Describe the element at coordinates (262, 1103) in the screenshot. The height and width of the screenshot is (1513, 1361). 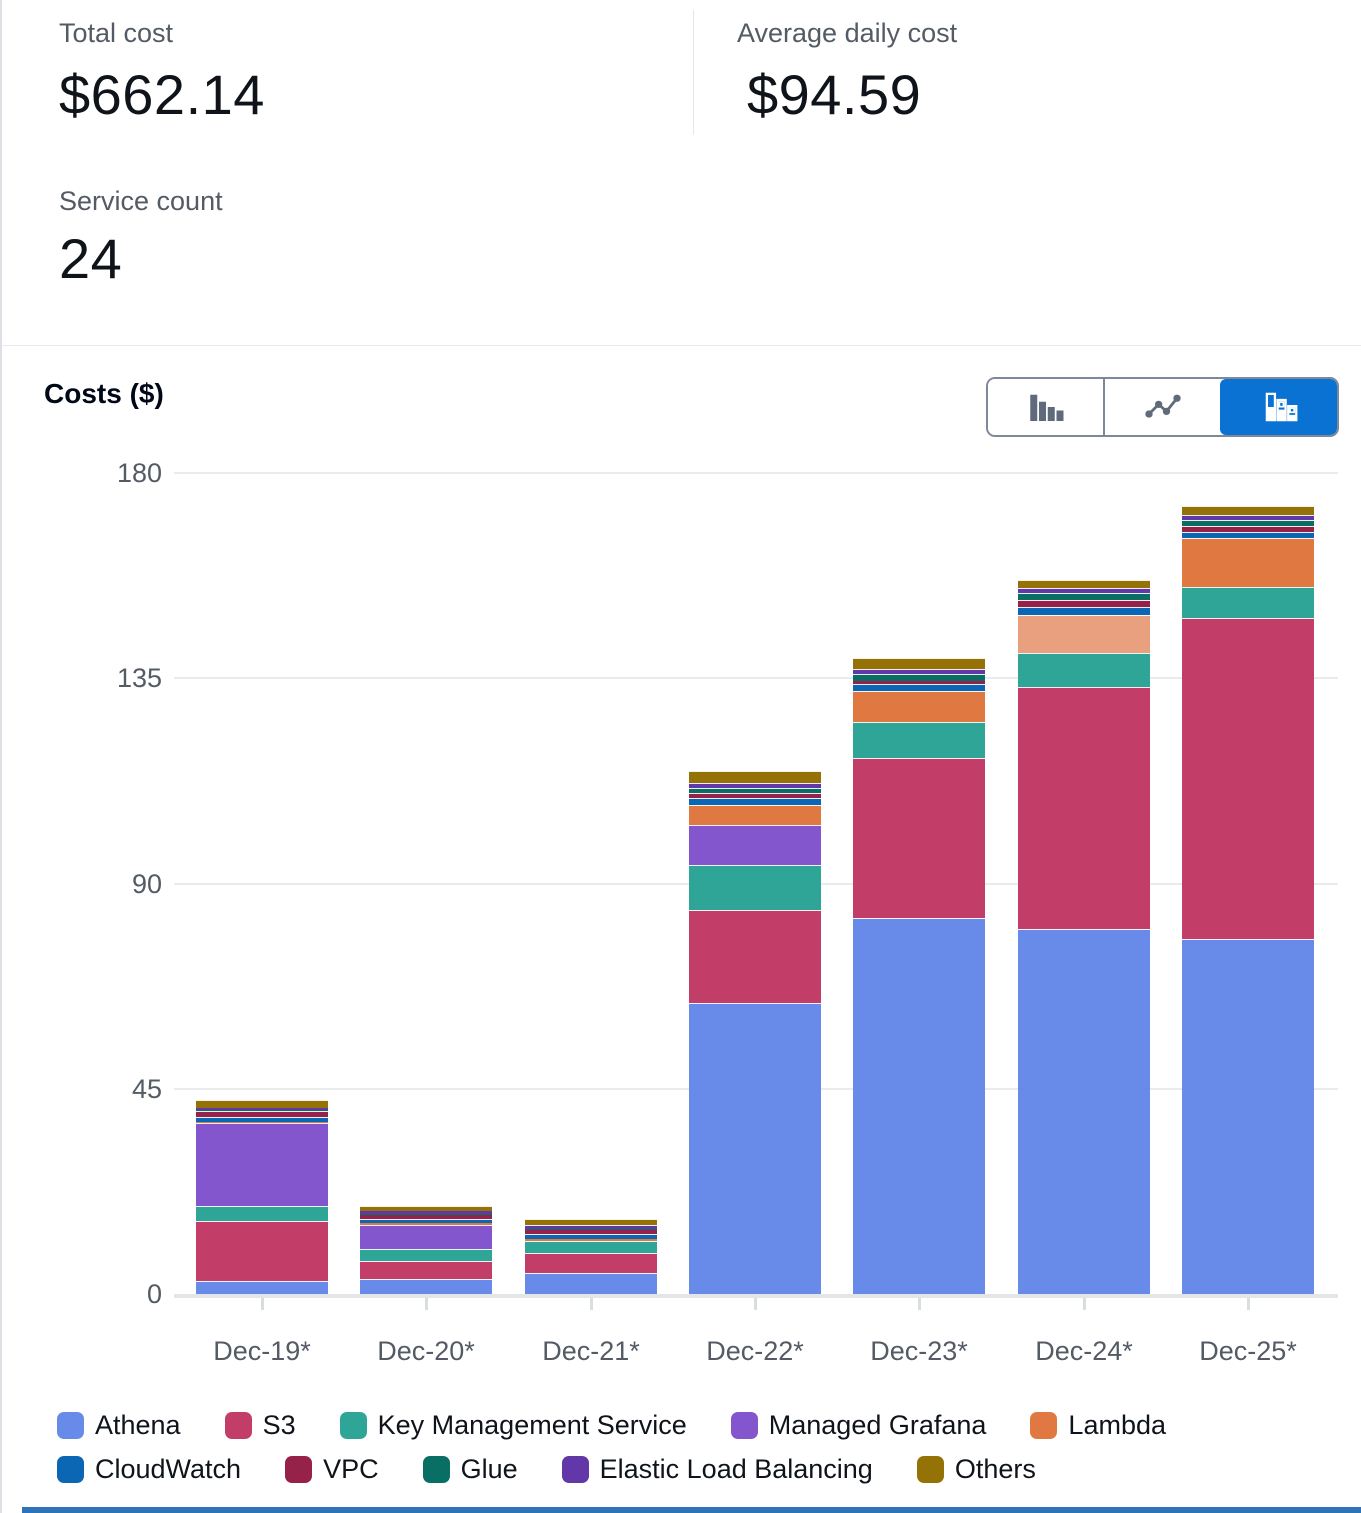
I see `bar-segment-Dec-19-others` at that location.